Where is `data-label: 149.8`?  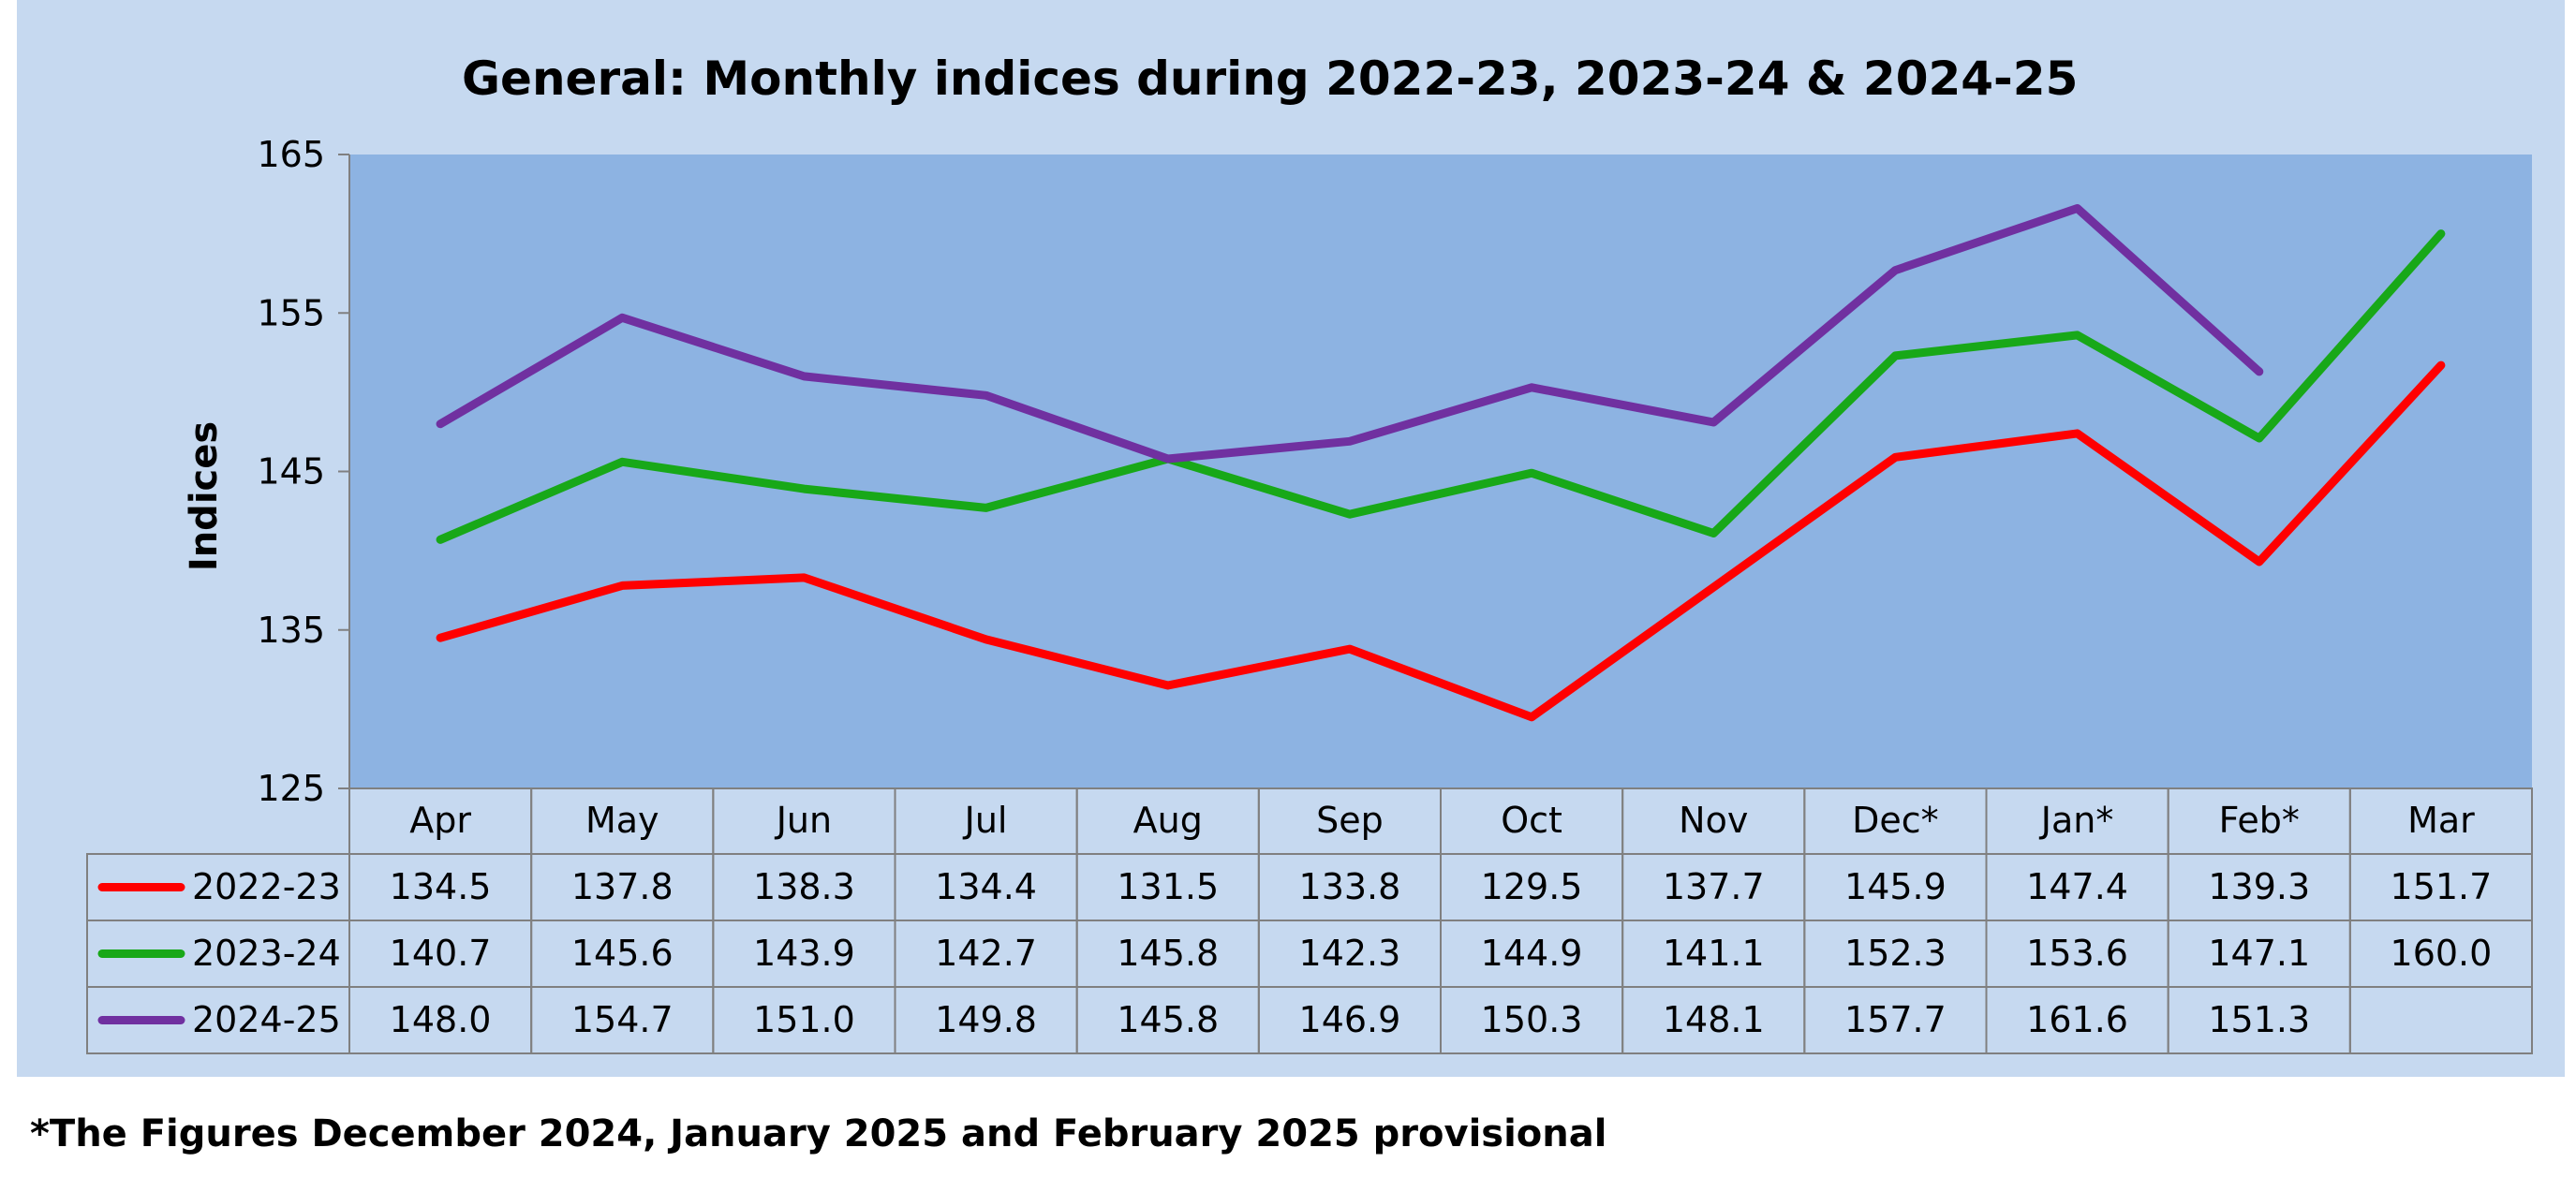
data-label: 149.8 is located at coordinates (986, 1020).